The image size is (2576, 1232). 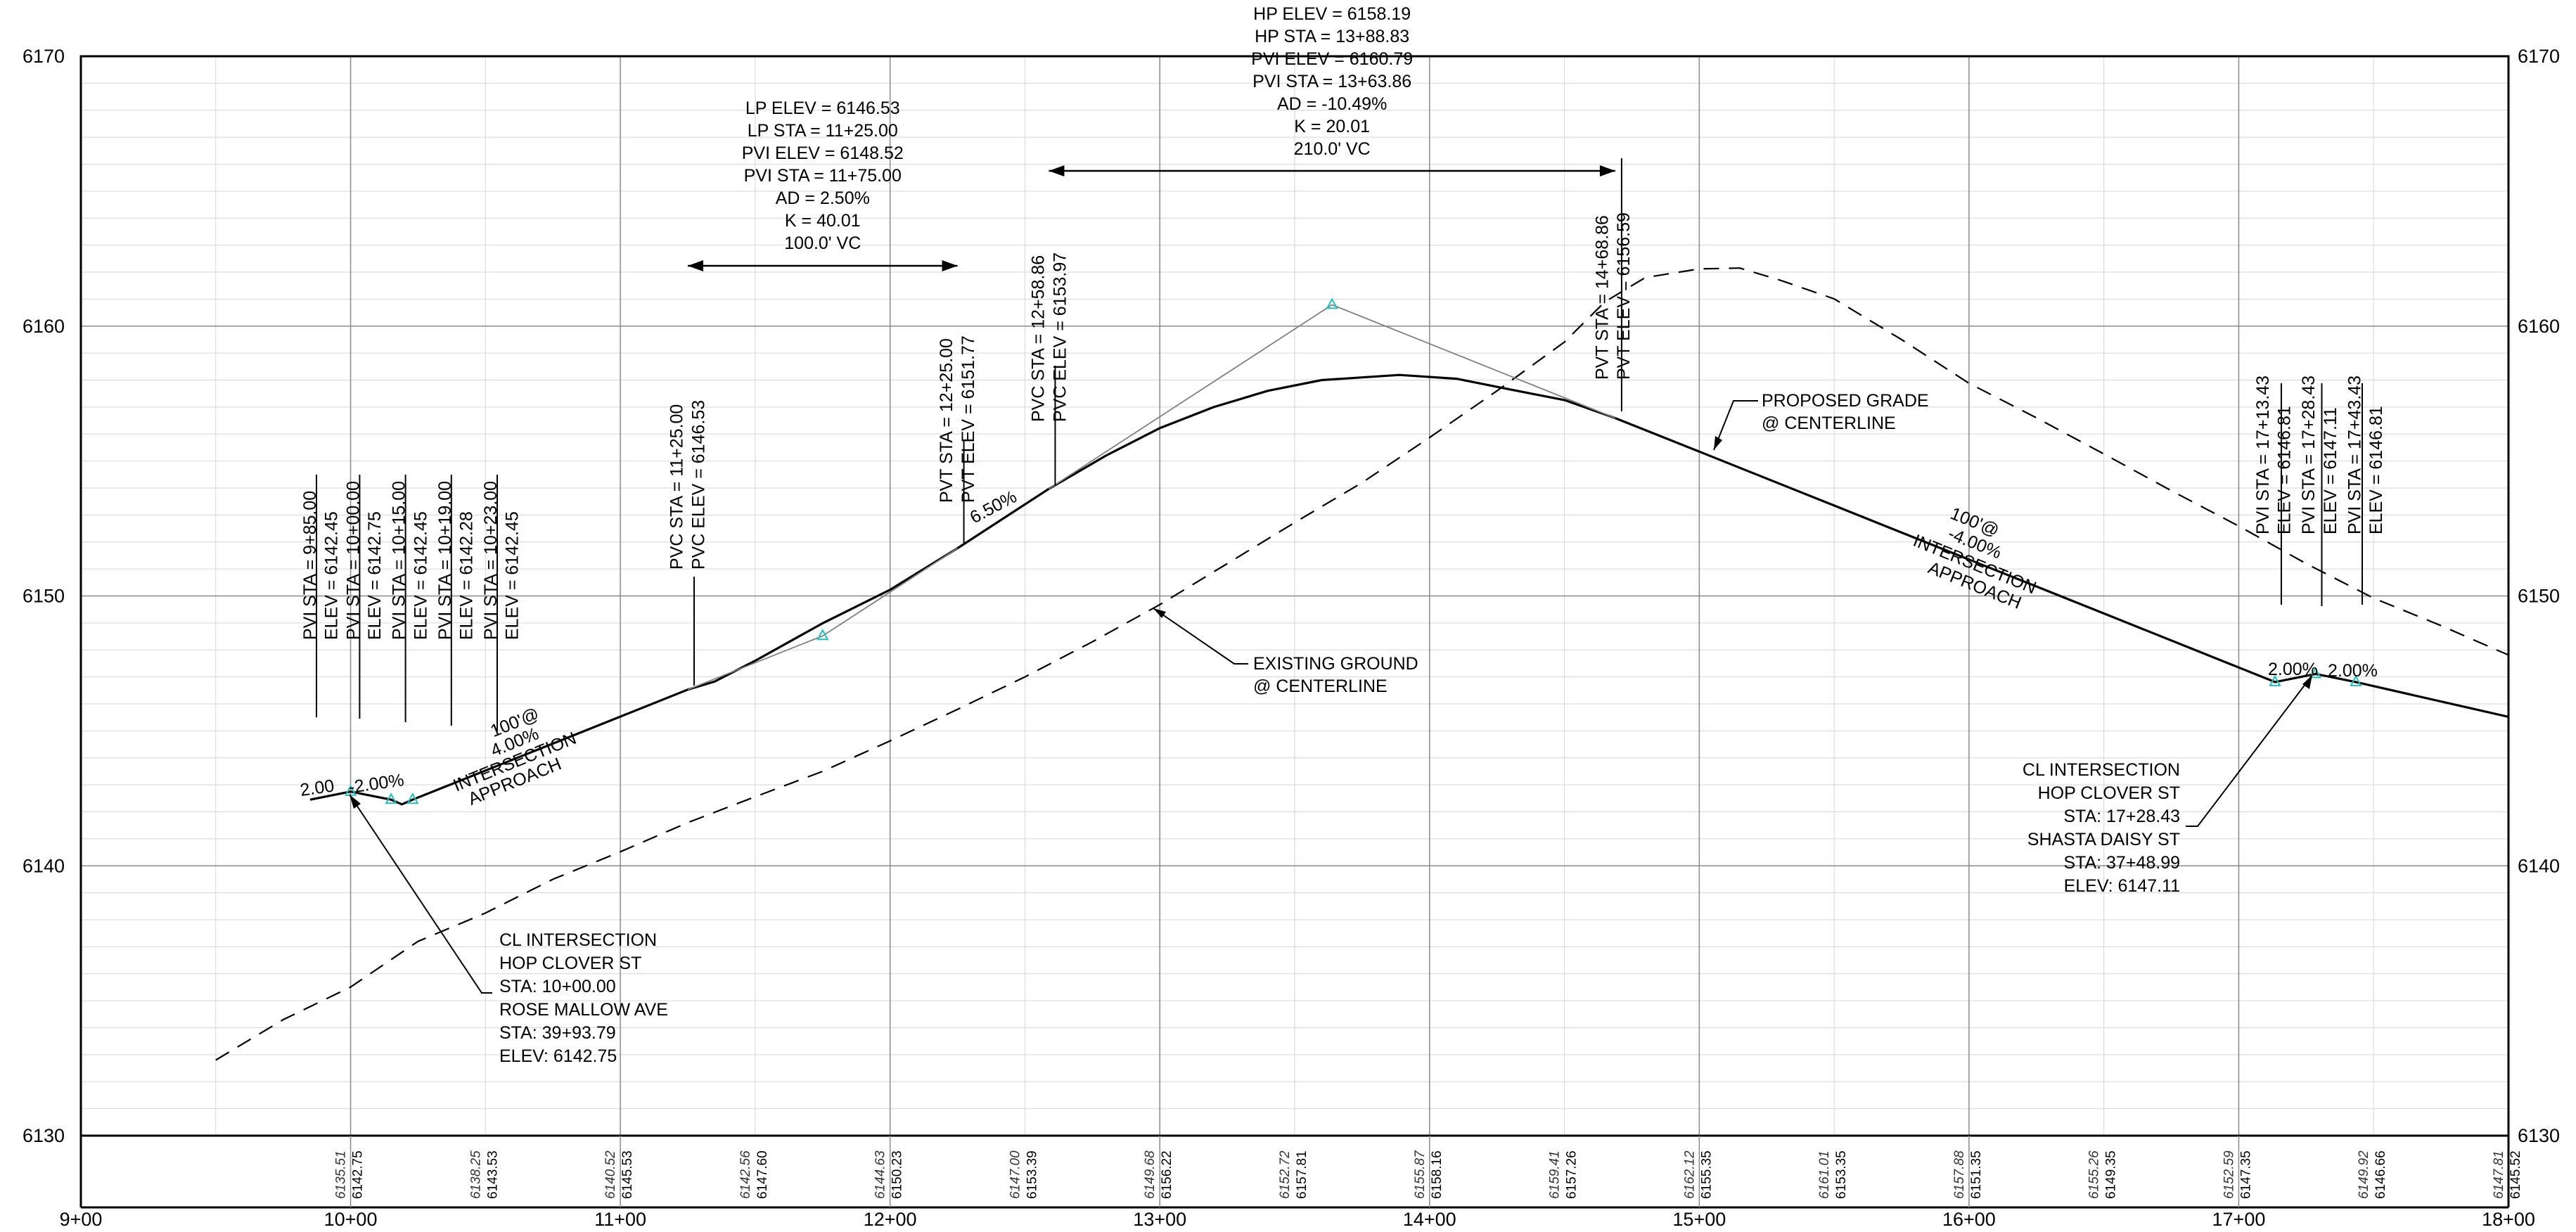 I want to click on vertical-station-label: PVI STA = 10+23.00, so click(x=491, y=560).